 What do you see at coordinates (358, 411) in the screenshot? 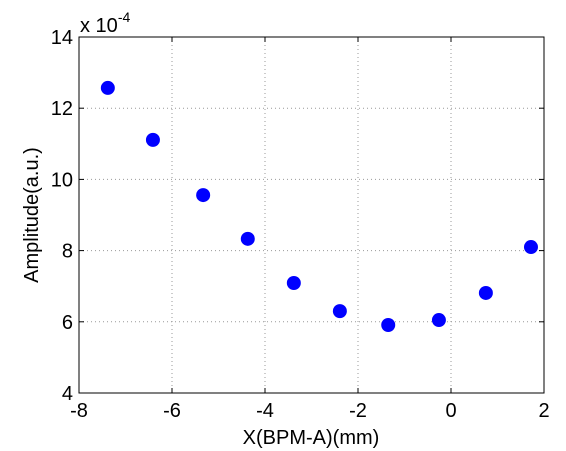
I see `x-tick-label: -2` at bounding box center [358, 411].